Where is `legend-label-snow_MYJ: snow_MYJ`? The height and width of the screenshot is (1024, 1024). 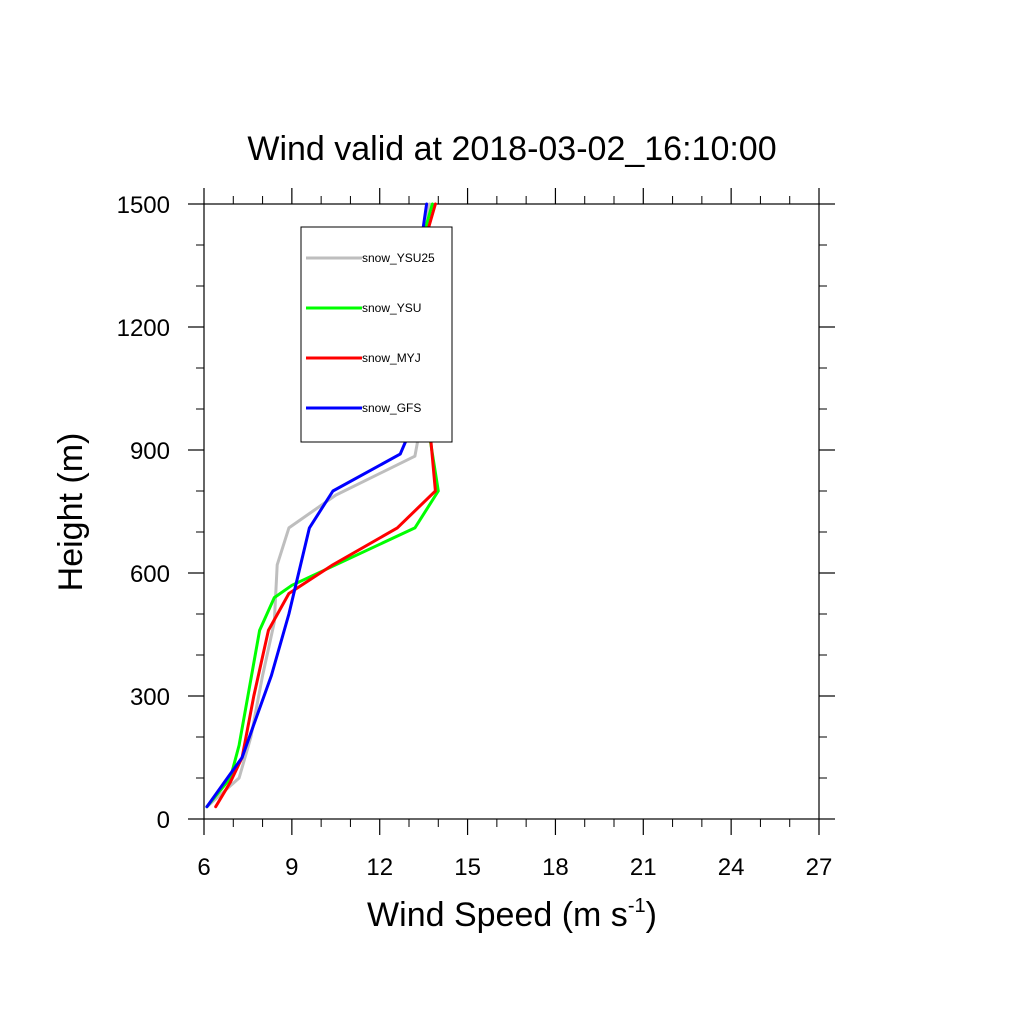 legend-label-snow_MYJ: snow_MYJ is located at coordinates (391, 358).